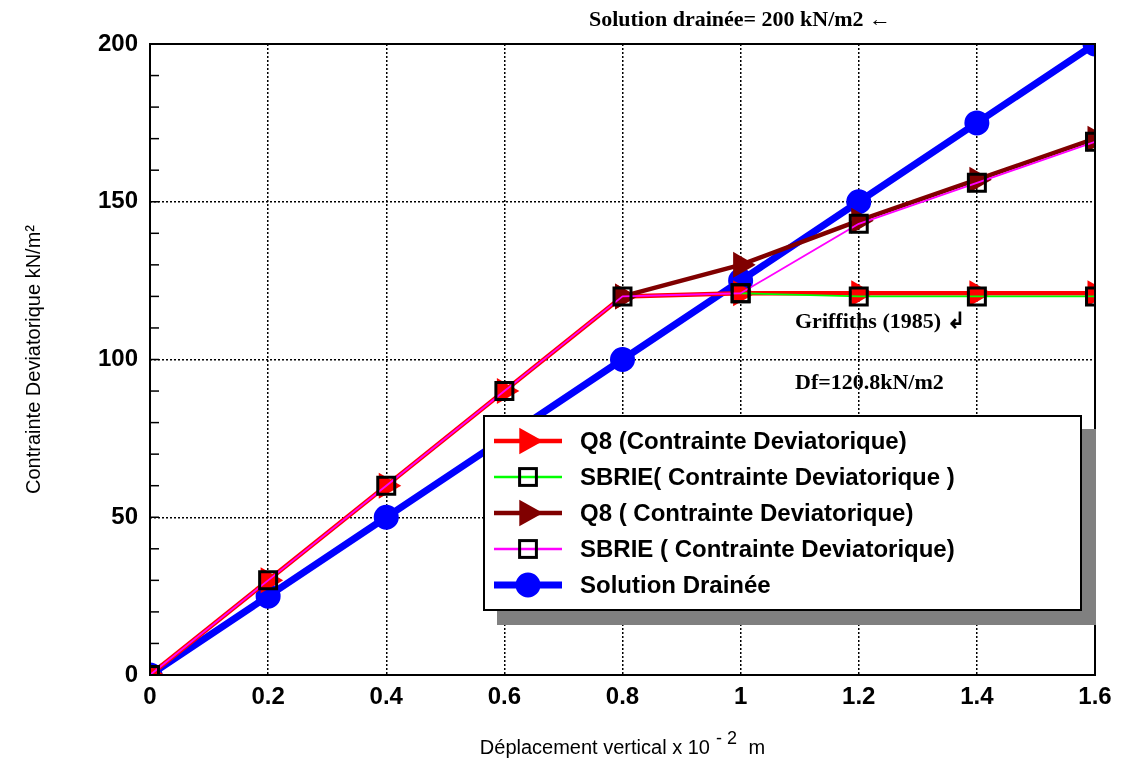 The image size is (1121, 765). Describe the element at coordinates (504, 696) in the screenshot. I see `x-tick-label: 0.6` at that location.